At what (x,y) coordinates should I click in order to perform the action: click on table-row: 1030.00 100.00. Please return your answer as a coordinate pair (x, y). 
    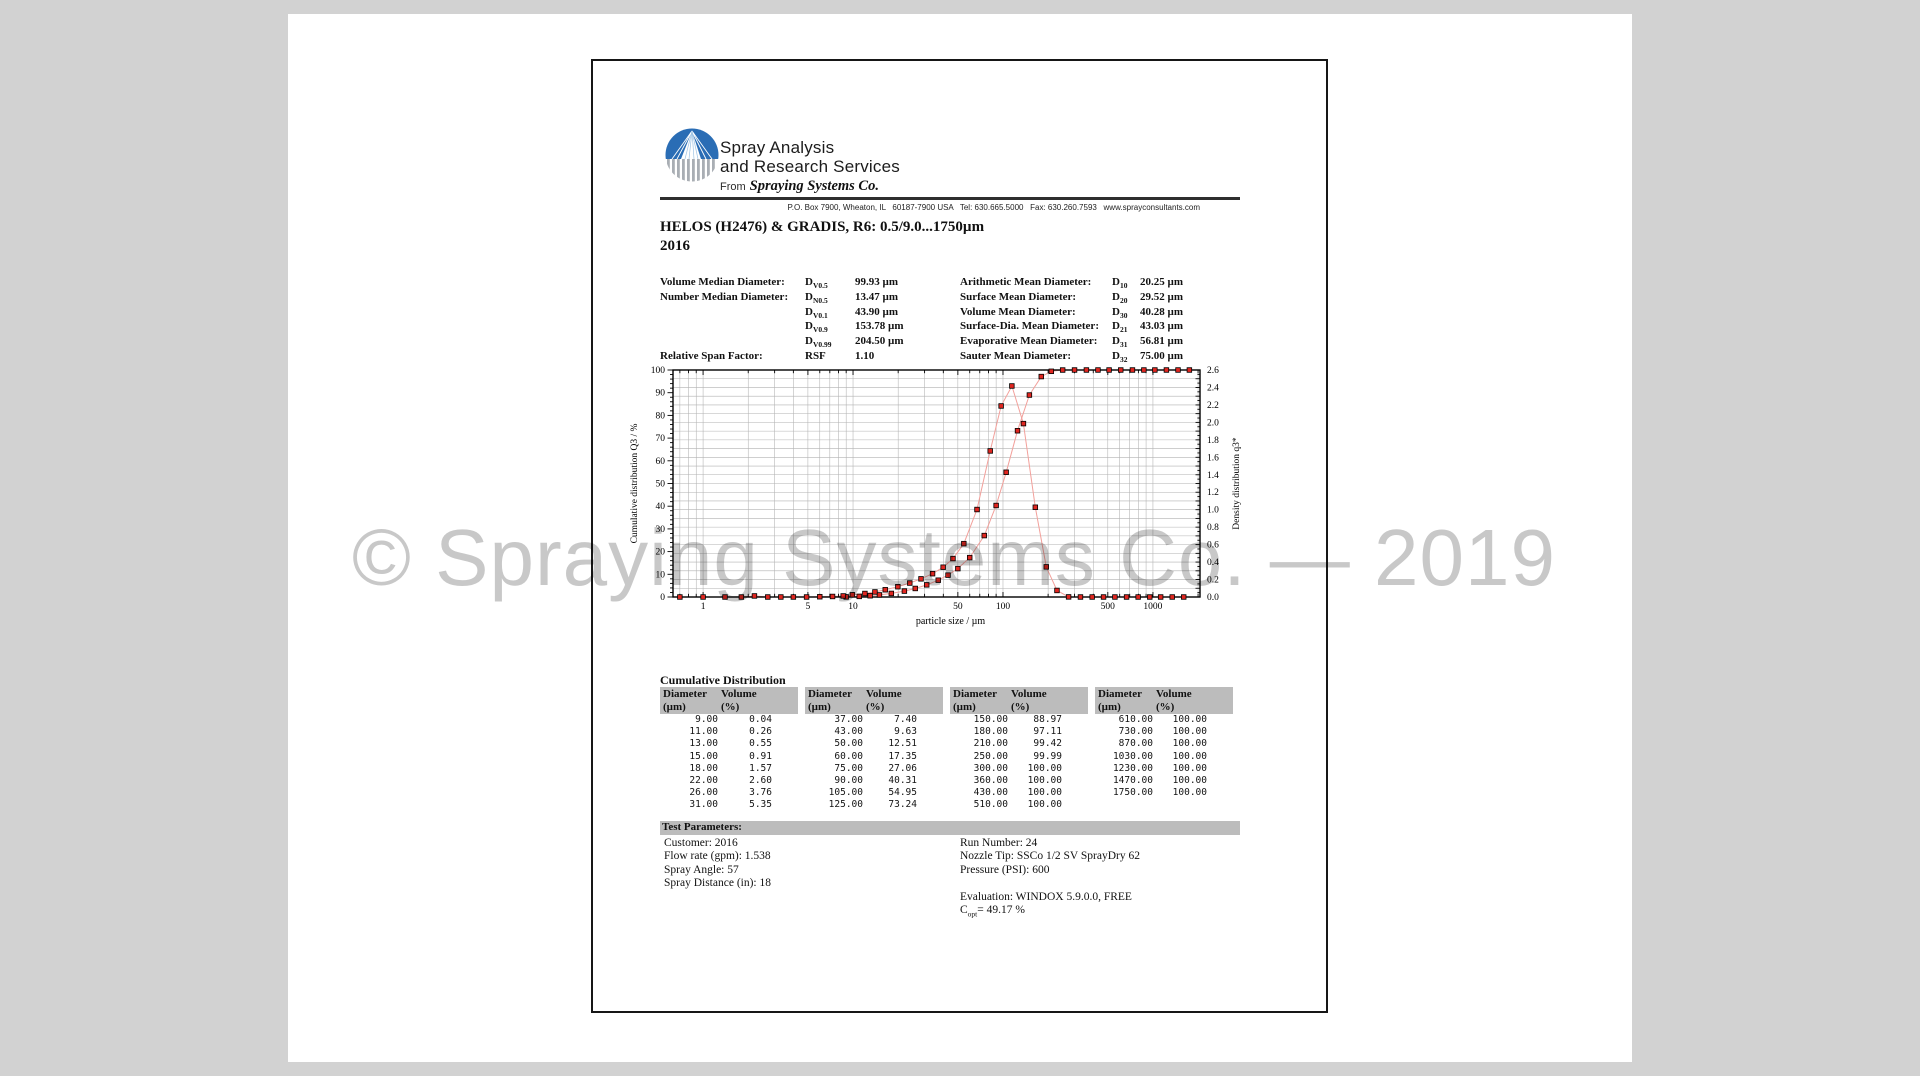
    Looking at the image, I should click on (1159, 756).